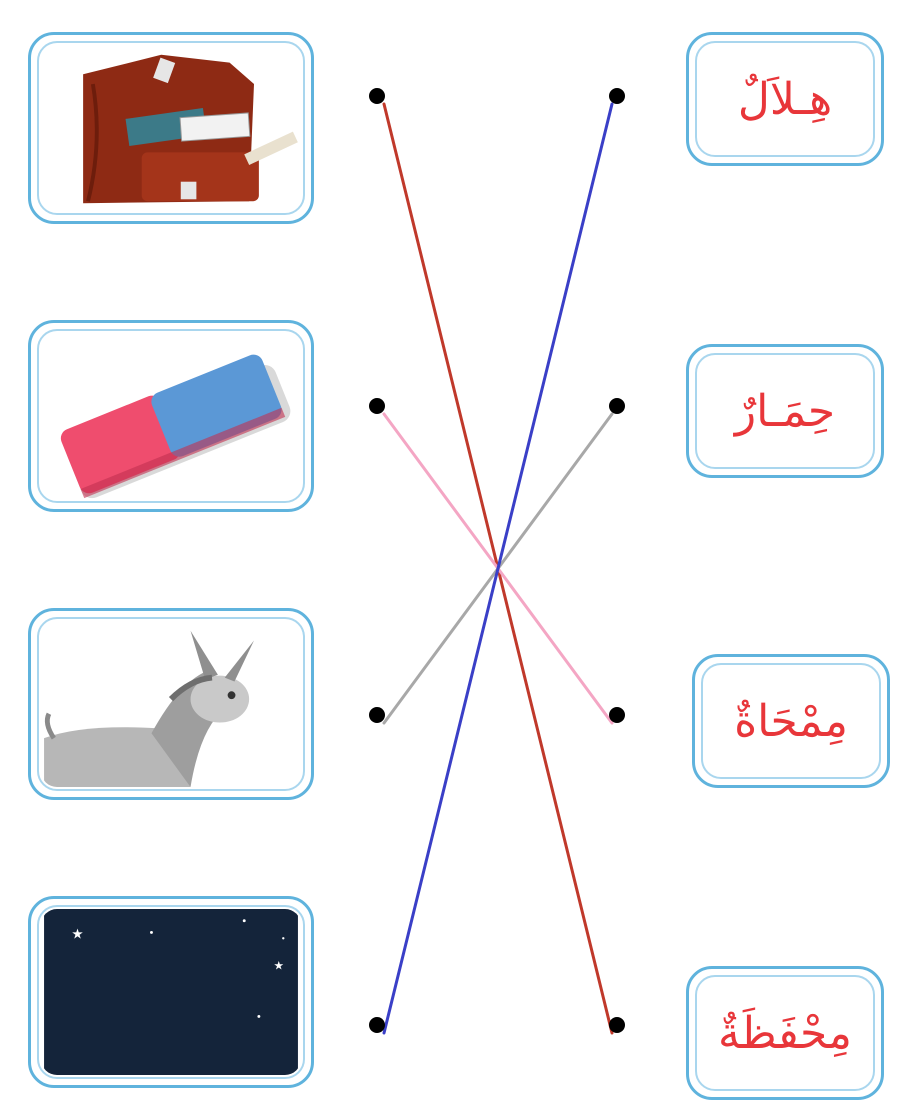 The width and height of the screenshot is (907, 1117). I want to click on donkey-icon, so click(171, 704).